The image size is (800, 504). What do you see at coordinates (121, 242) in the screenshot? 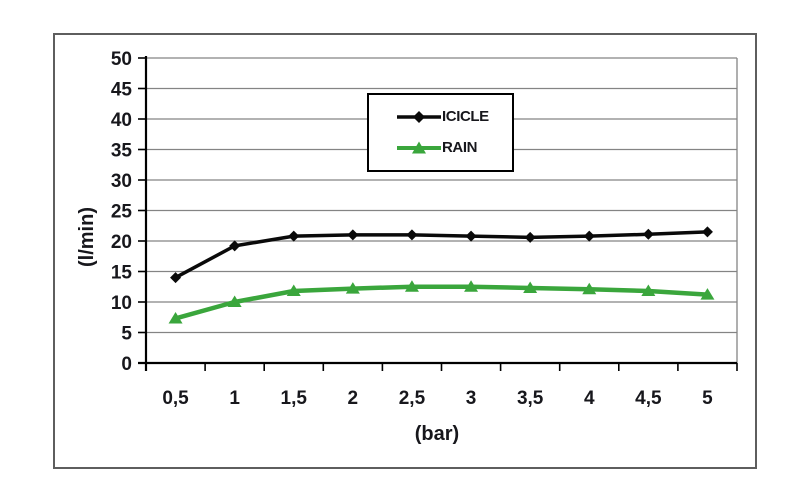
I see `y-tick-label: 20` at bounding box center [121, 242].